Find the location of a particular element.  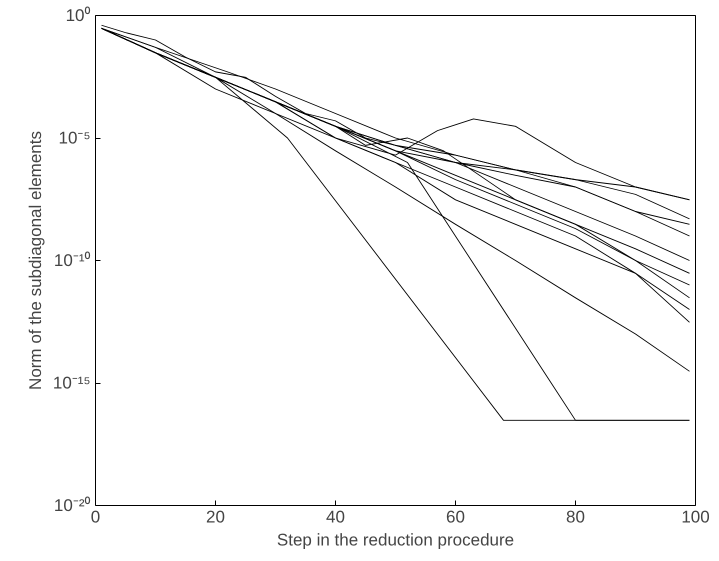

y-tick-label: 10⁻⁵ is located at coordinates (74, 138).